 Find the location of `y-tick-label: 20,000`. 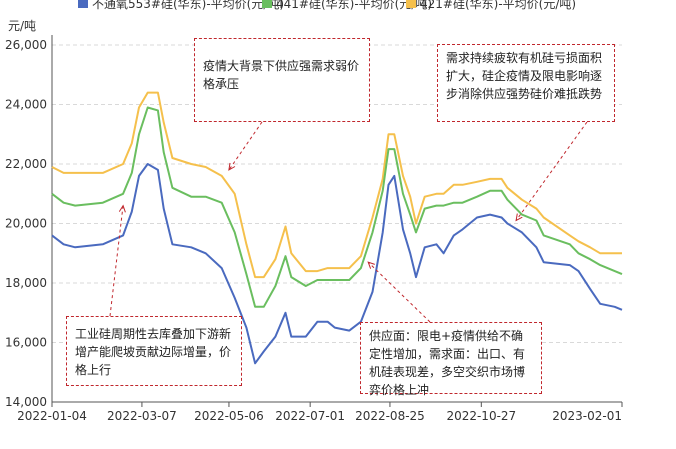

y-tick-label: 20,000 is located at coordinates (26, 224).